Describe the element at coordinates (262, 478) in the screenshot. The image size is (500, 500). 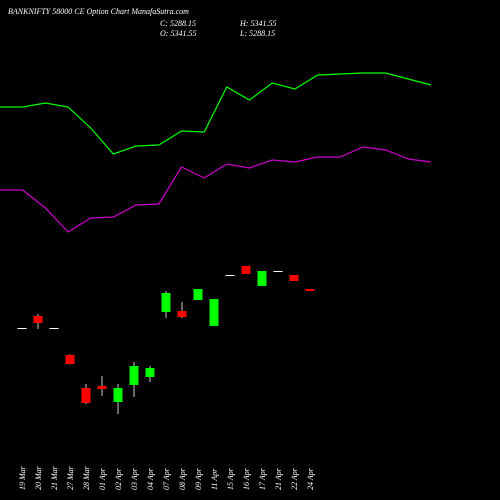
I see `x-tick-label: 17 Apr` at that location.